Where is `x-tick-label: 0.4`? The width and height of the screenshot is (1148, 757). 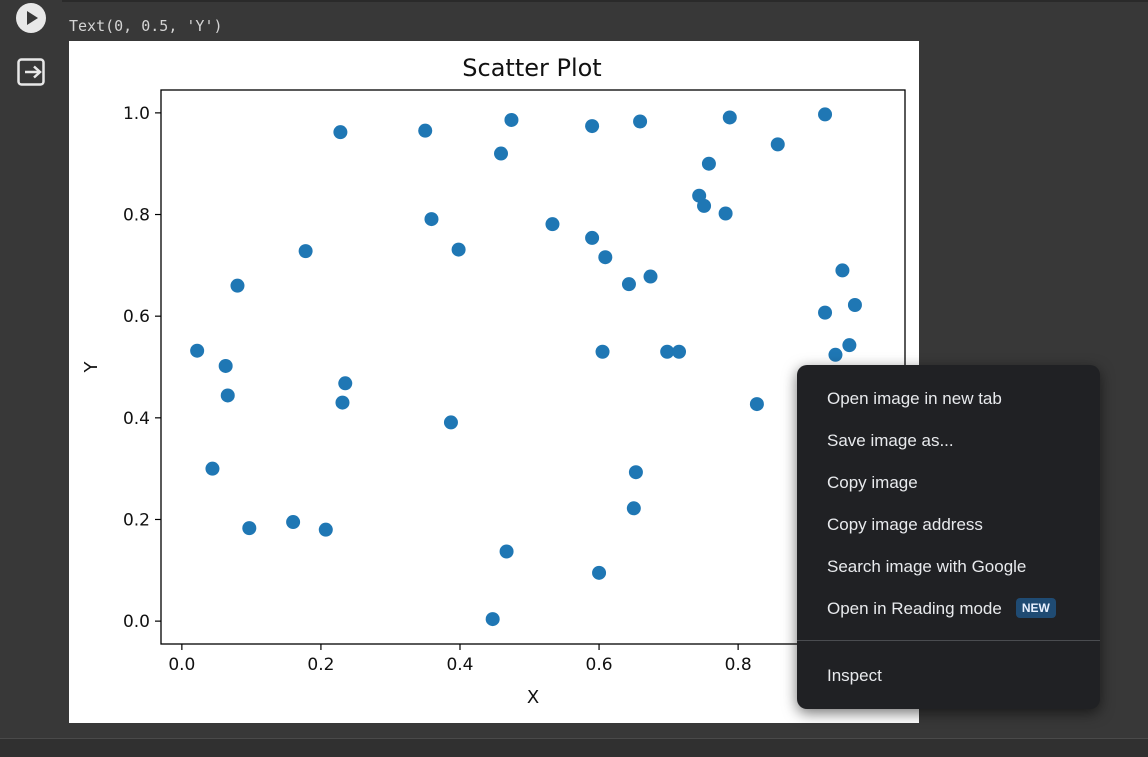
x-tick-label: 0.4 is located at coordinates (459, 665).